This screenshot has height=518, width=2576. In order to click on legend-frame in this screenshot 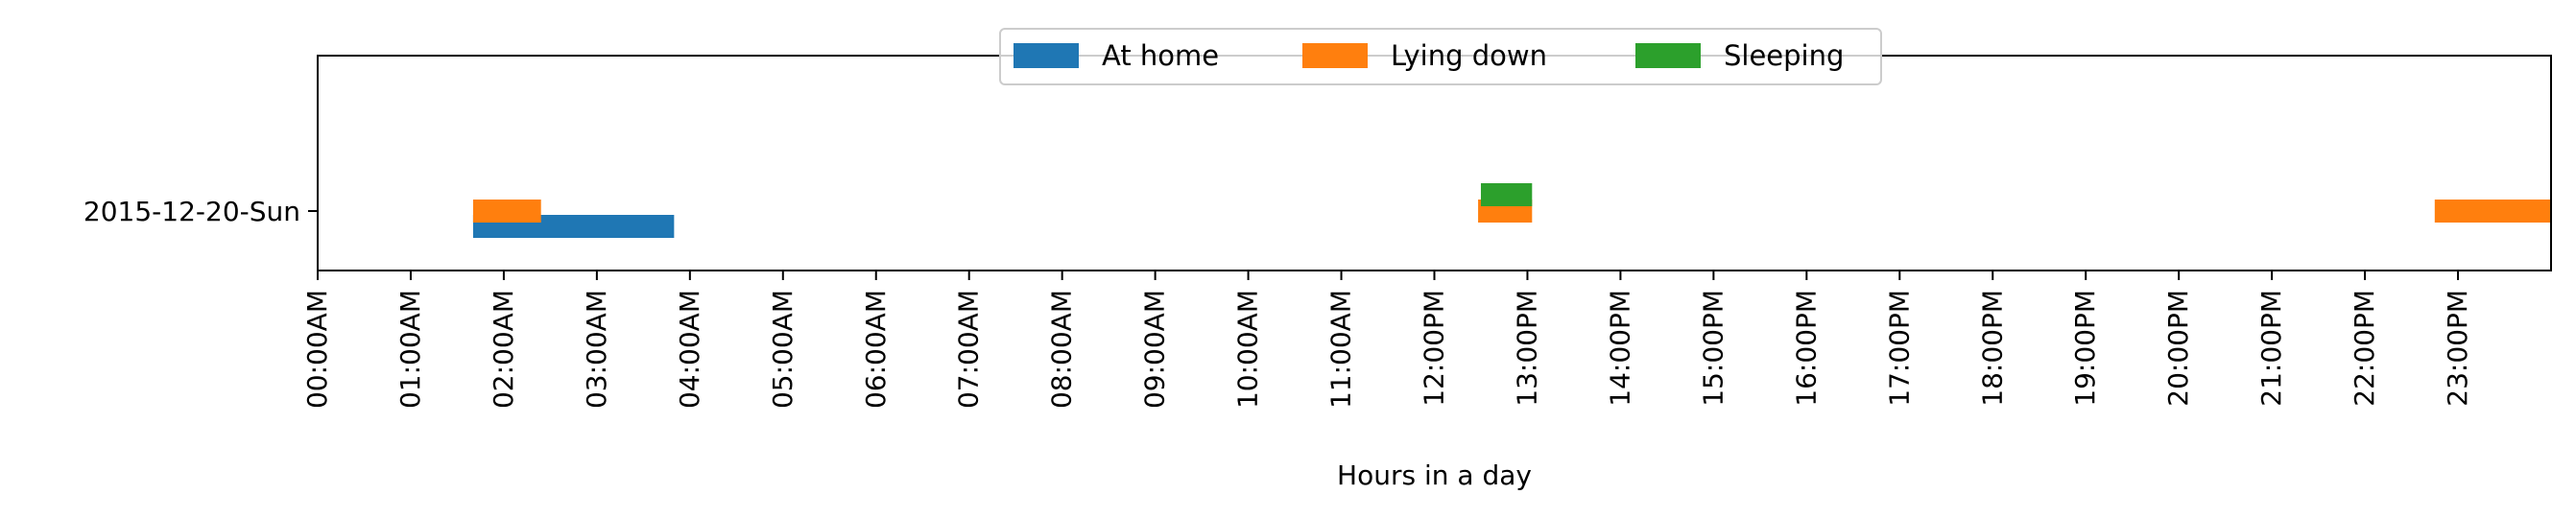, I will do `click(1440, 56)`.